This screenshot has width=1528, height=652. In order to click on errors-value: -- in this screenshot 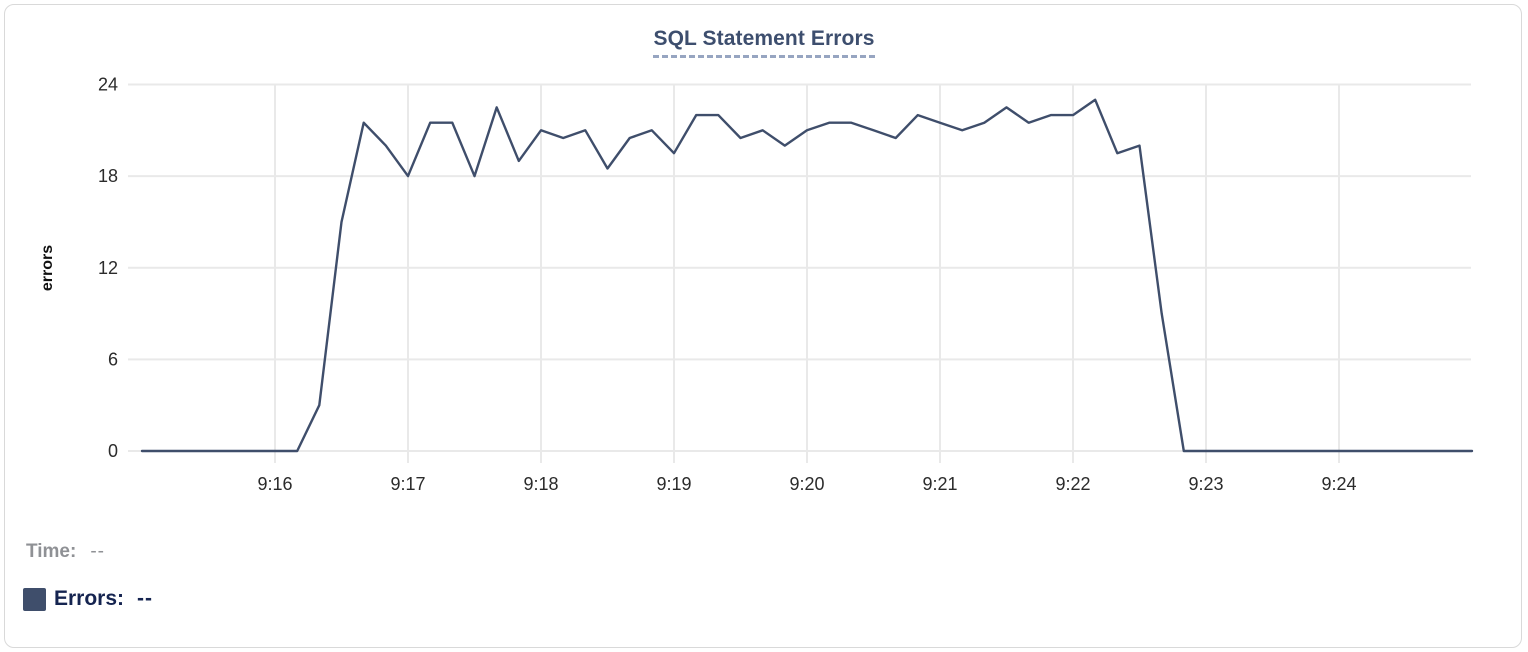, I will do `click(145, 598)`.